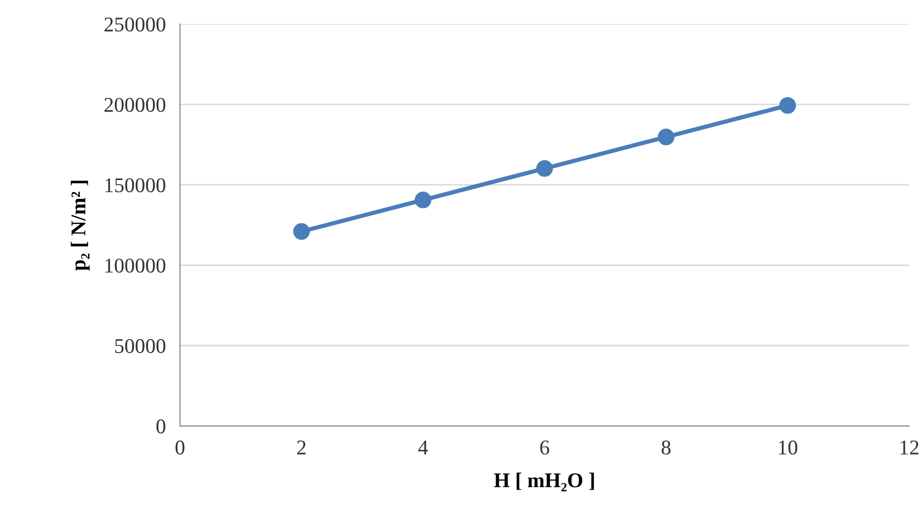 This screenshot has height=524, width=923. What do you see at coordinates (544, 482) in the screenshot?
I see `x-axis-title: H [ mH₂O ]` at bounding box center [544, 482].